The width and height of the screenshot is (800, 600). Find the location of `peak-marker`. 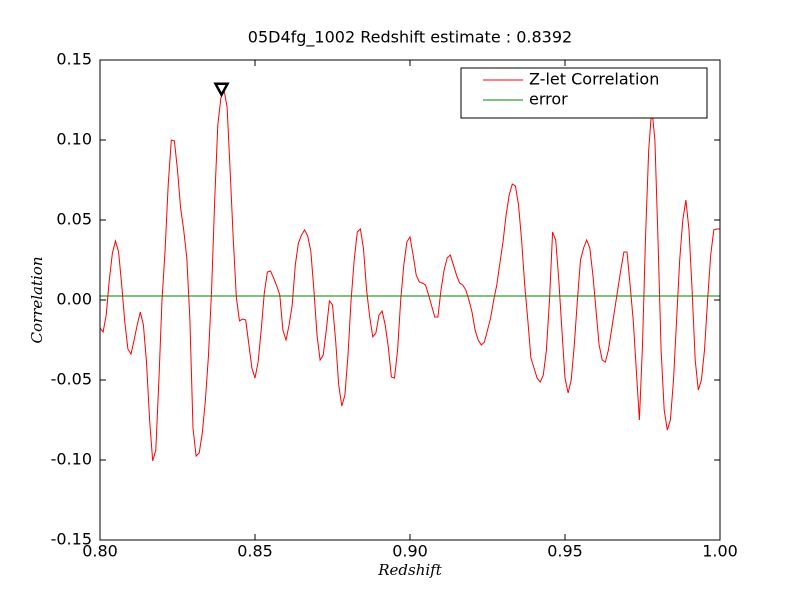

peak-marker is located at coordinates (221, 90).